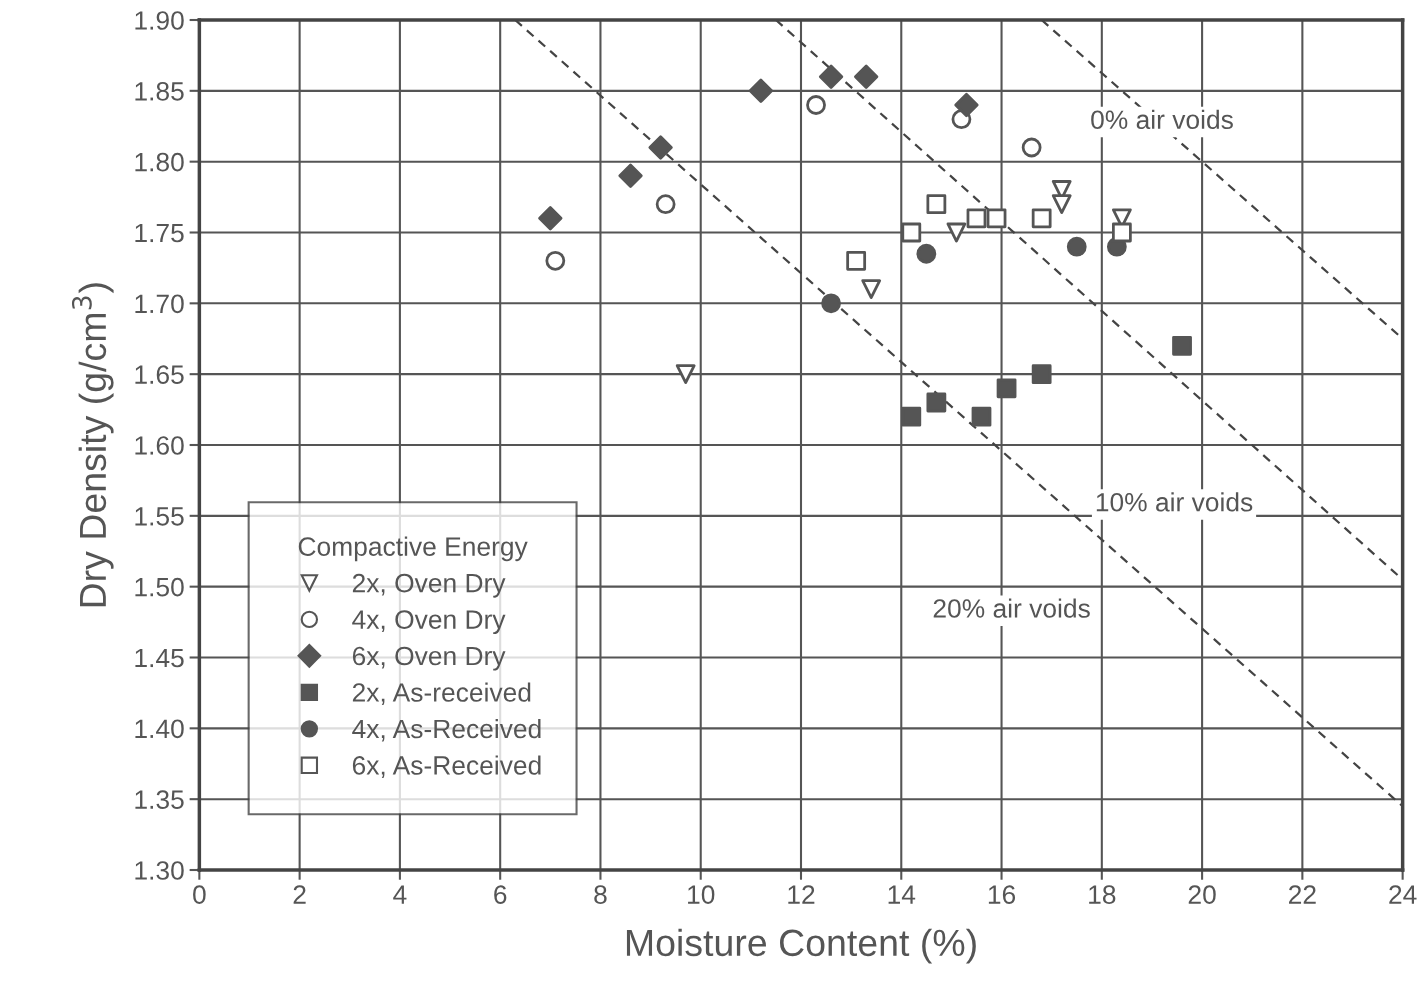 The width and height of the screenshot is (1424, 1000). Describe the element at coordinates (1174, 502) in the screenshot. I see `annotation: 10% air voids` at that location.